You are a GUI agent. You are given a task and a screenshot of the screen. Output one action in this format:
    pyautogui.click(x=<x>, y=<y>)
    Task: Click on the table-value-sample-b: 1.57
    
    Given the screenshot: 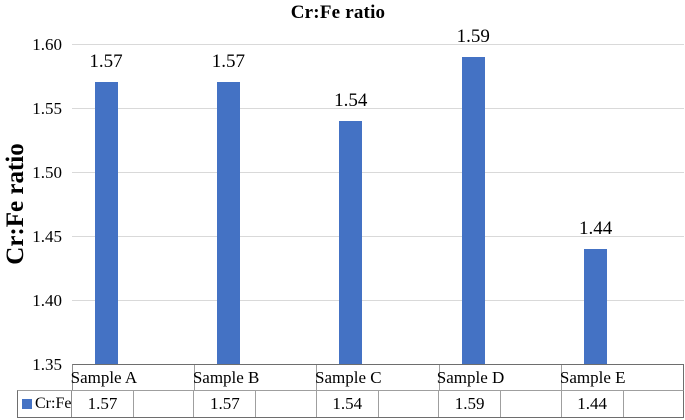 What is the action you would take?
    pyautogui.click(x=225, y=404)
    